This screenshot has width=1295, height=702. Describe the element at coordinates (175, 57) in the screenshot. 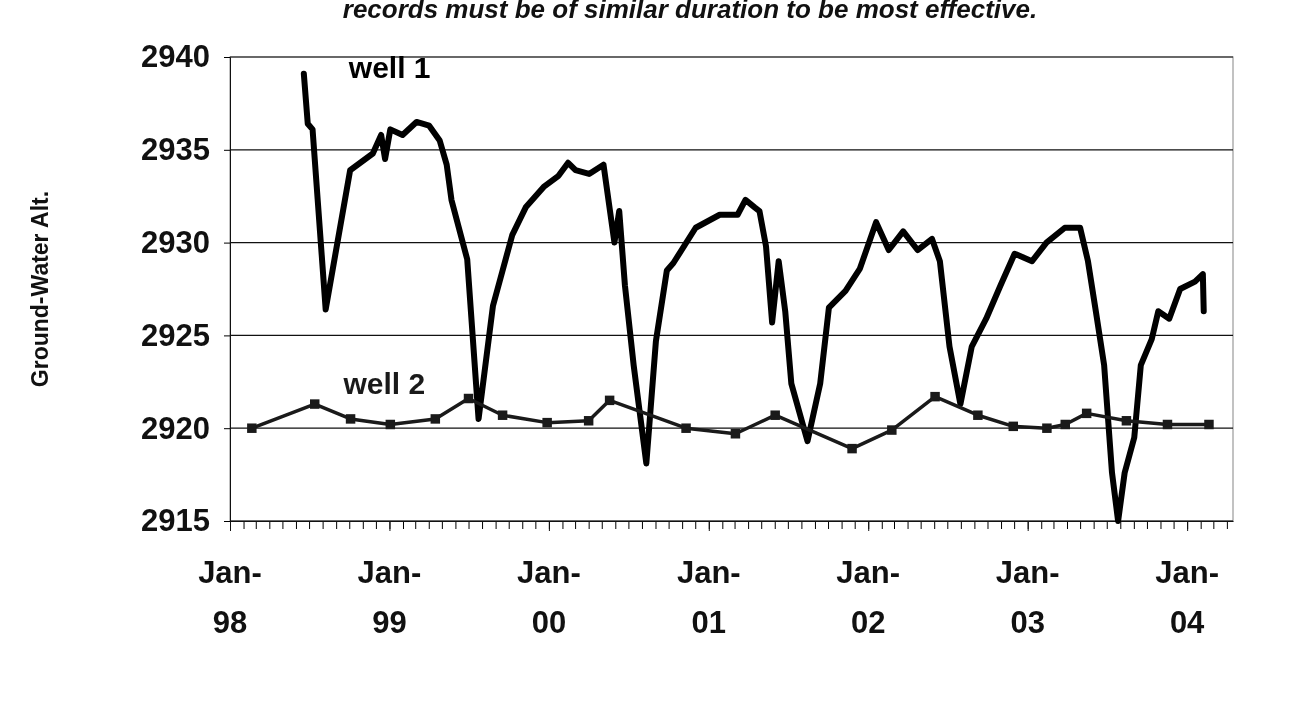

I see `y-tick-label: 2940` at that location.